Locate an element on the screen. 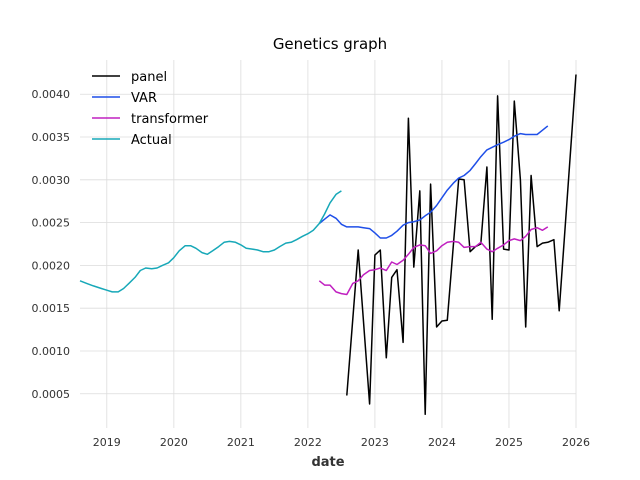 Image resolution: width=640 pixels, height=480 pixels. x-tick-label: 2020 is located at coordinates (174, 442).